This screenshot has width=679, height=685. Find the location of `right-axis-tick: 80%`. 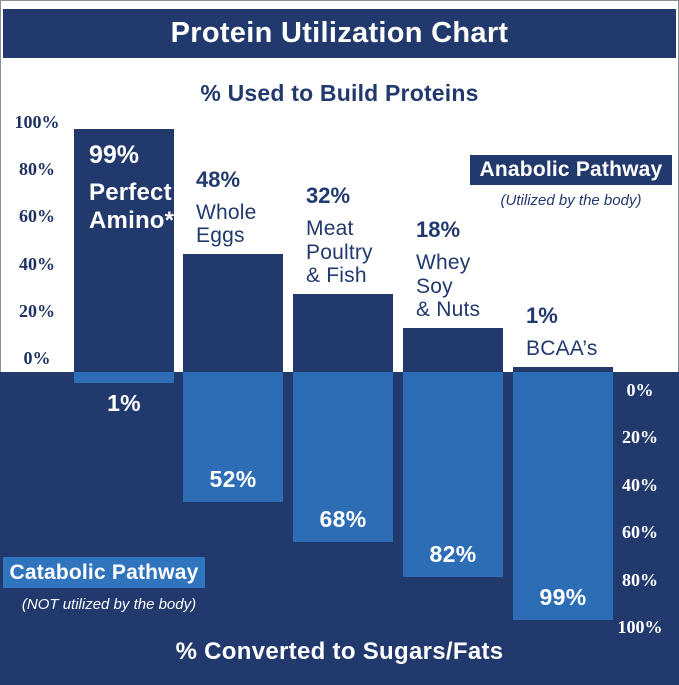

right-axis-tick: 80% is located at coordinates (640, 579).